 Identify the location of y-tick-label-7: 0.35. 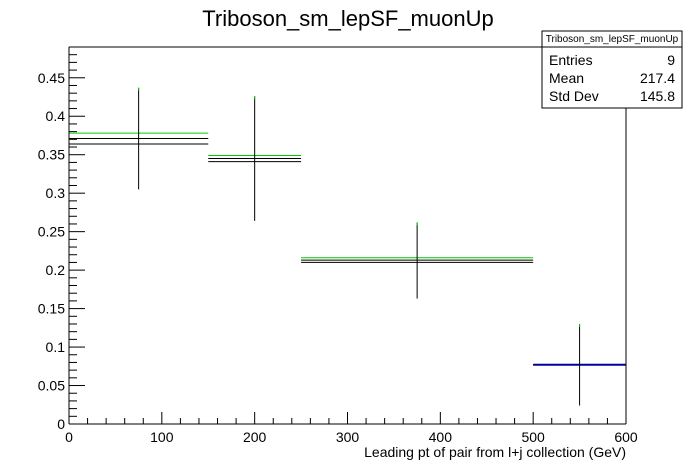
(51, 155).